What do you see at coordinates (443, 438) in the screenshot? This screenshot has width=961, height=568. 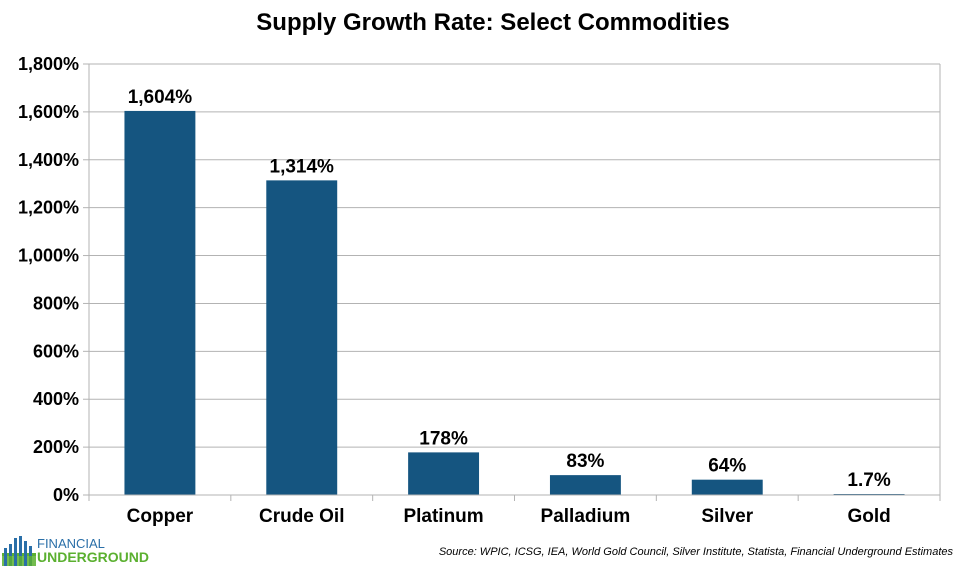 I see `data-label: 178%` at bounding box center [443, 438].